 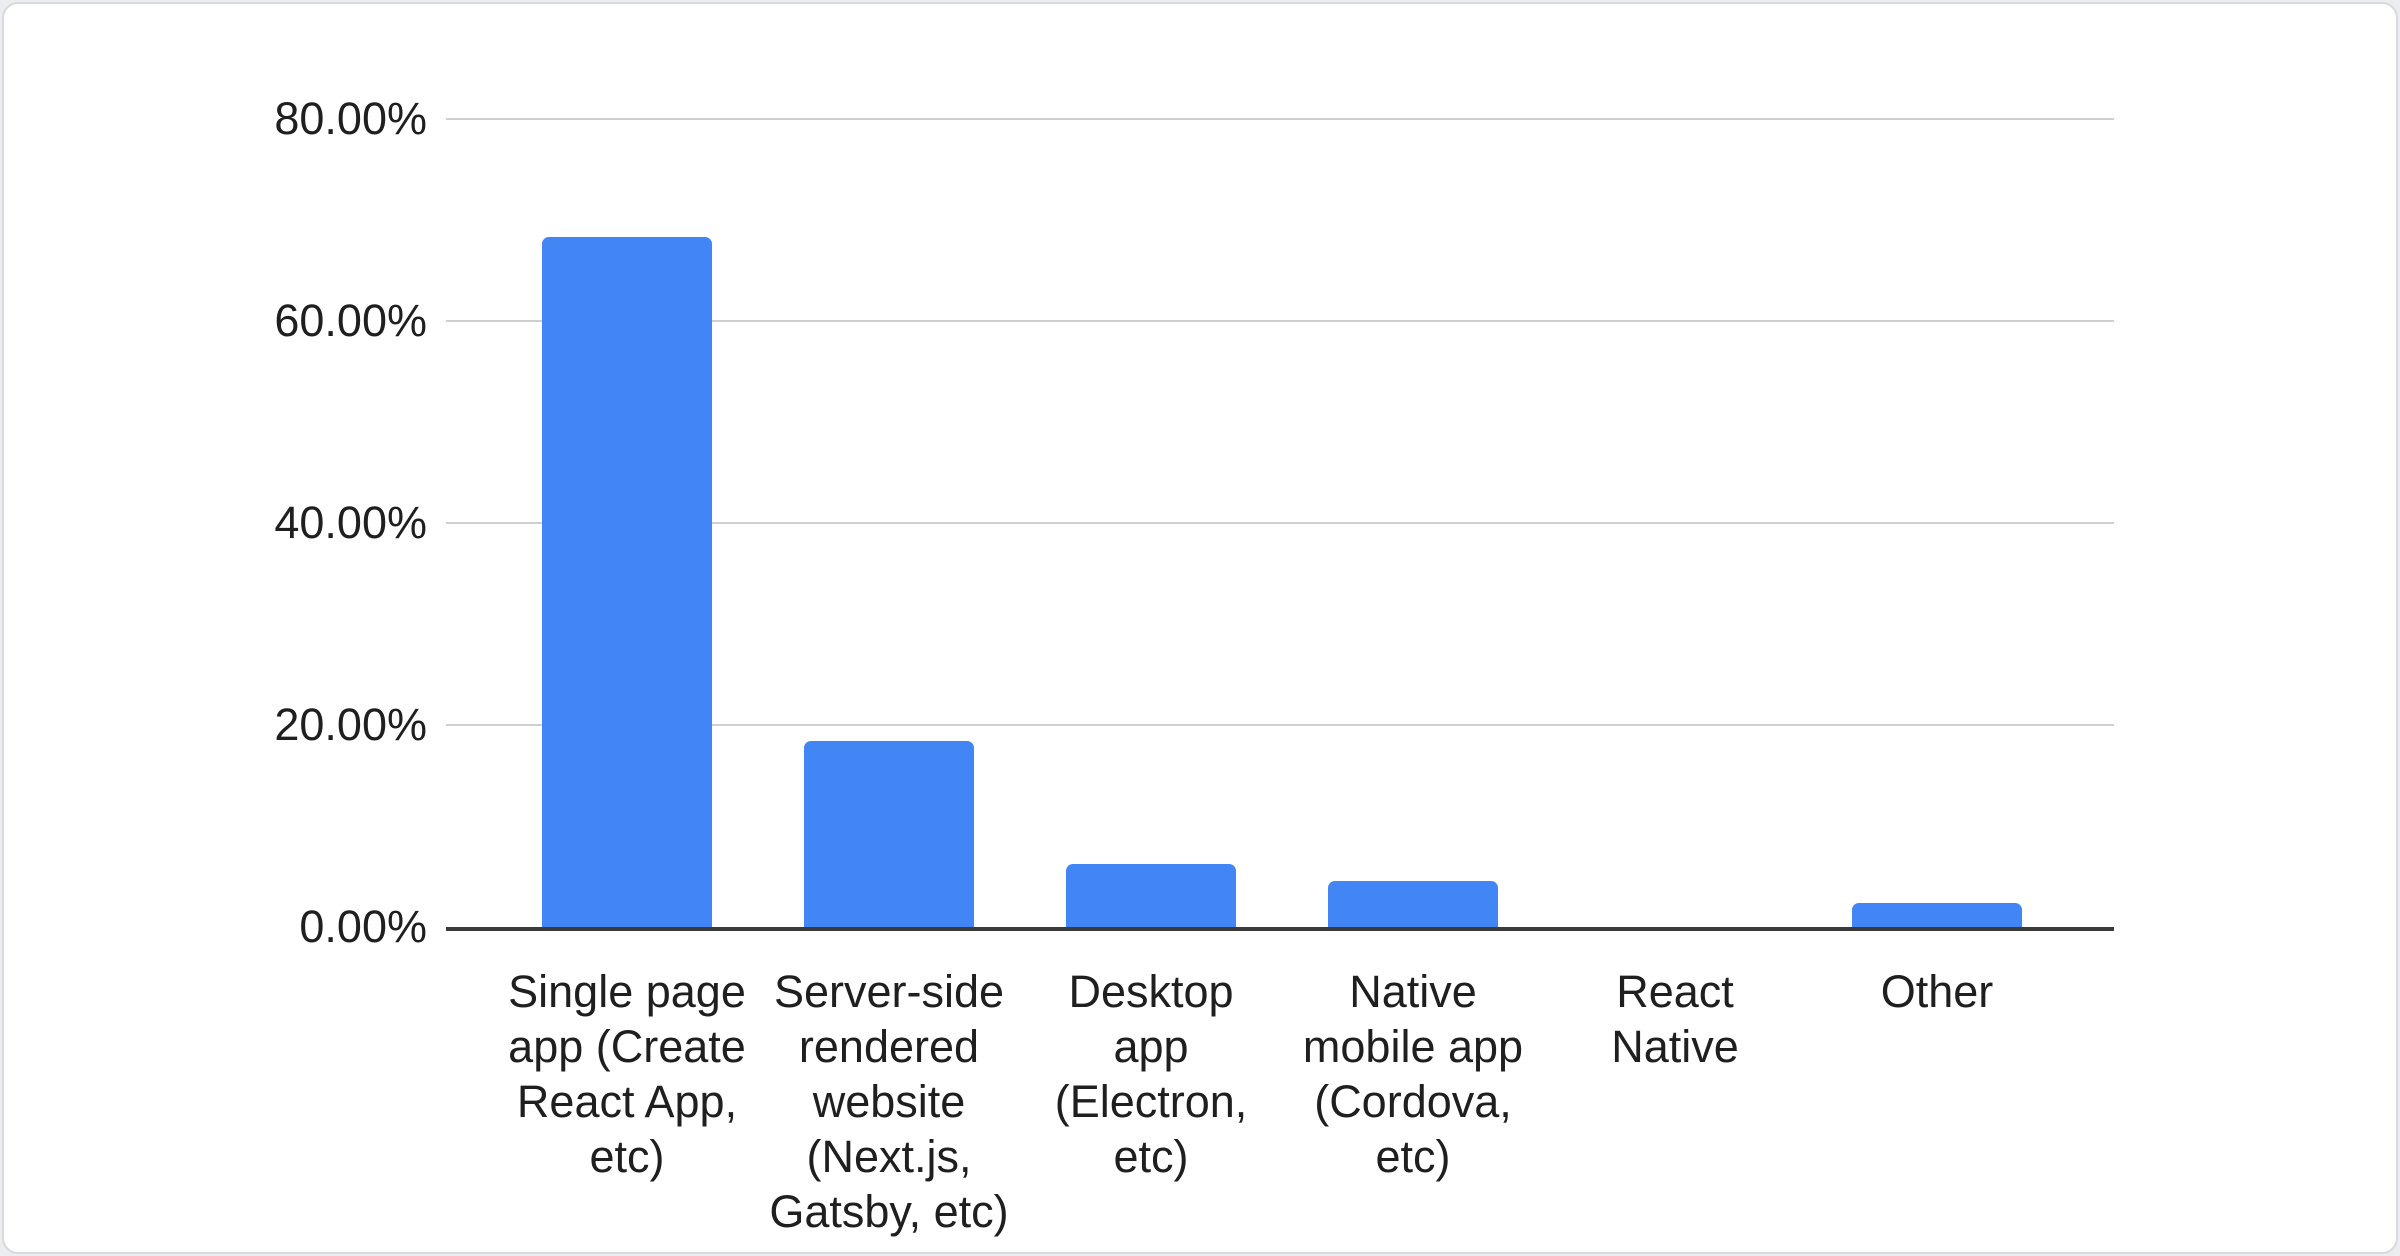 I want to click on x-axis-category-label: Single page app (Create React App, etc), so click(x=627, y=1074).